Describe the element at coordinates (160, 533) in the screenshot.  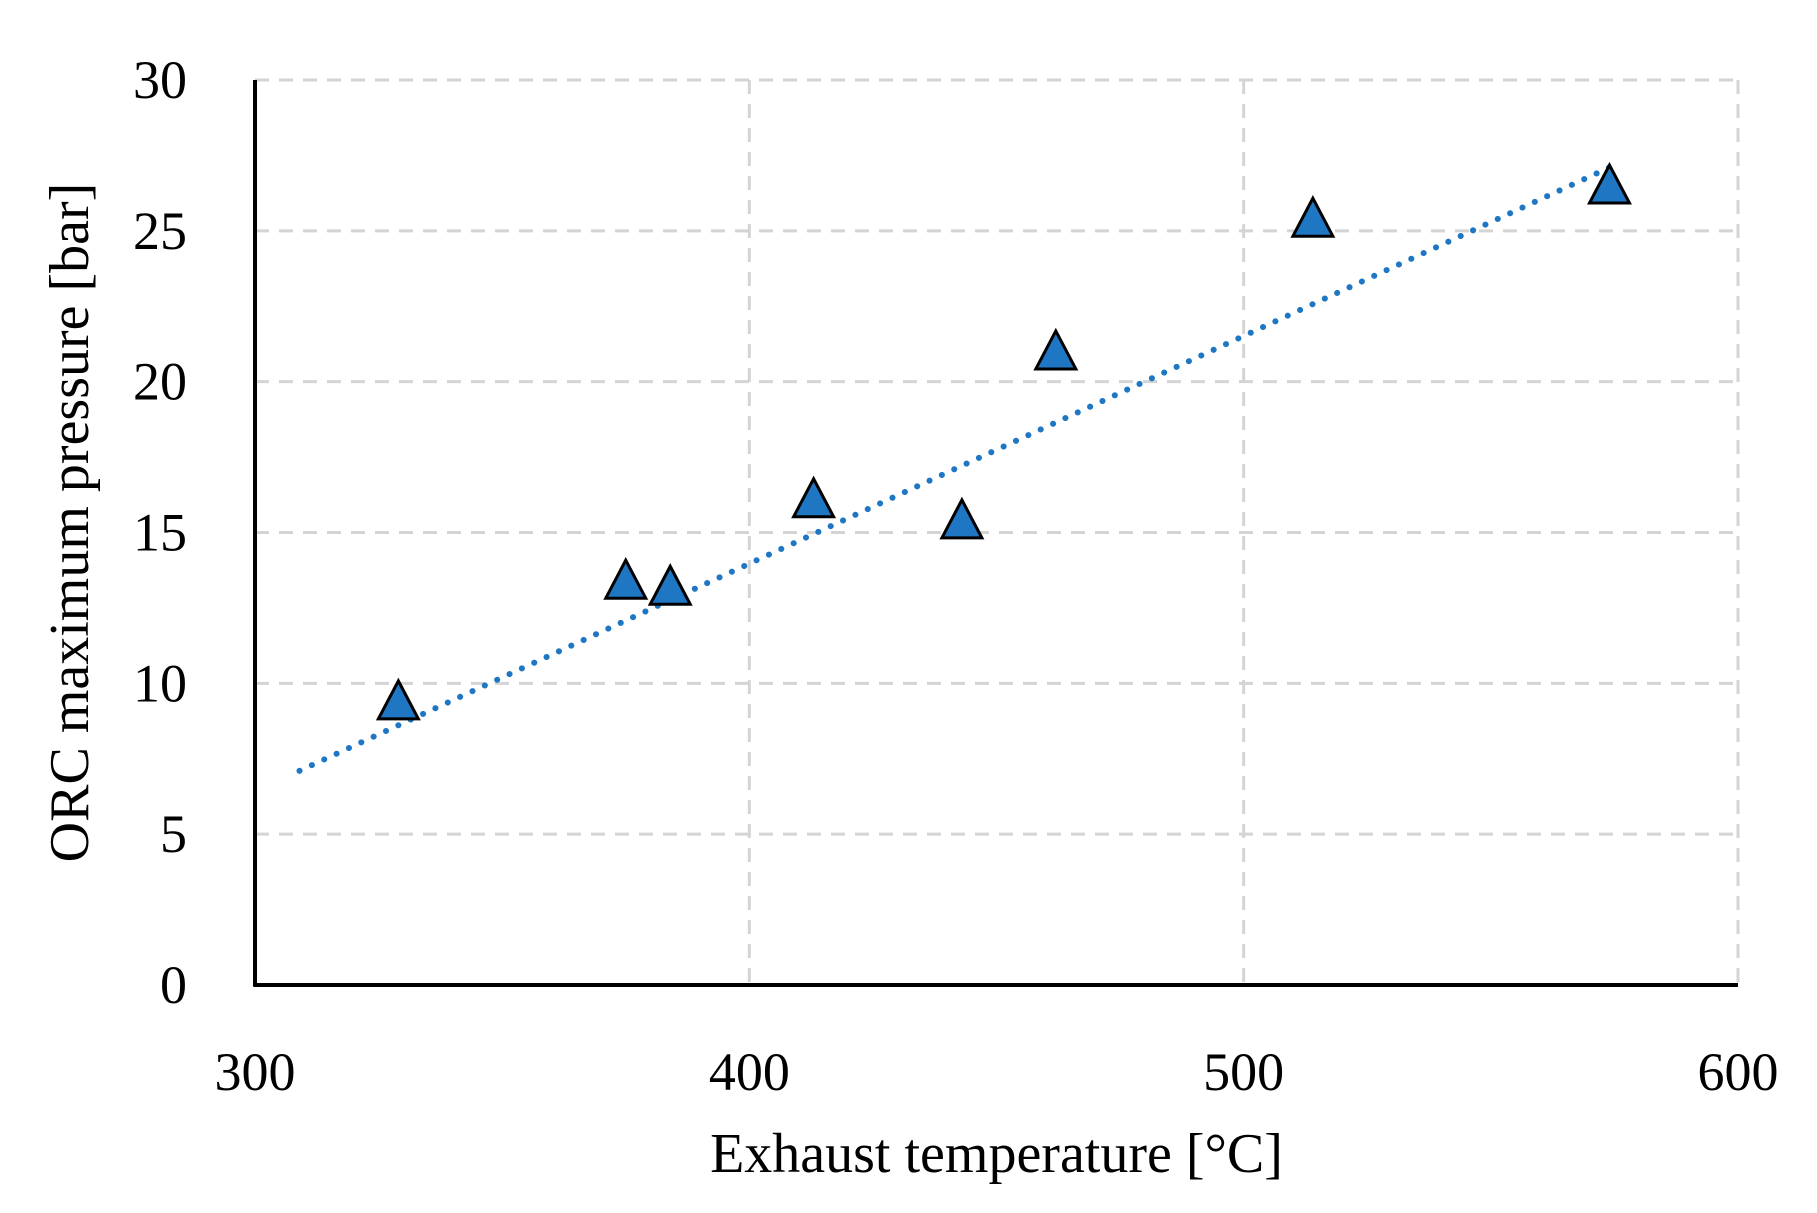
I see `y-tick-label-15: 15` at that location.